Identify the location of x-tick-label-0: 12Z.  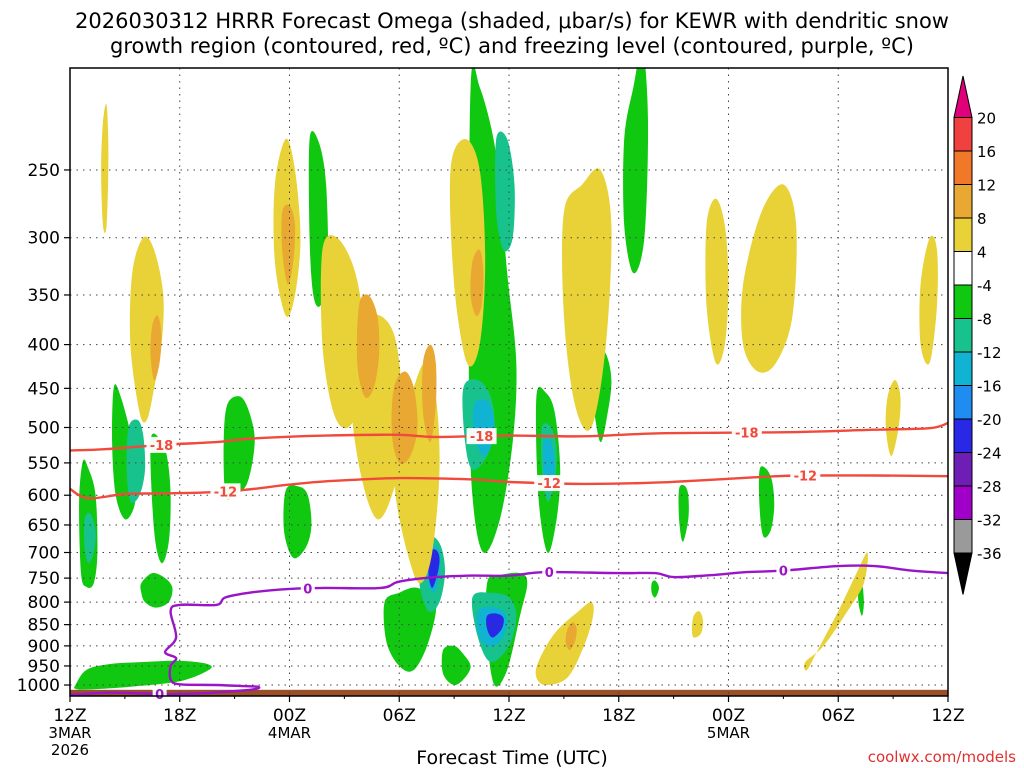
(69, 716).